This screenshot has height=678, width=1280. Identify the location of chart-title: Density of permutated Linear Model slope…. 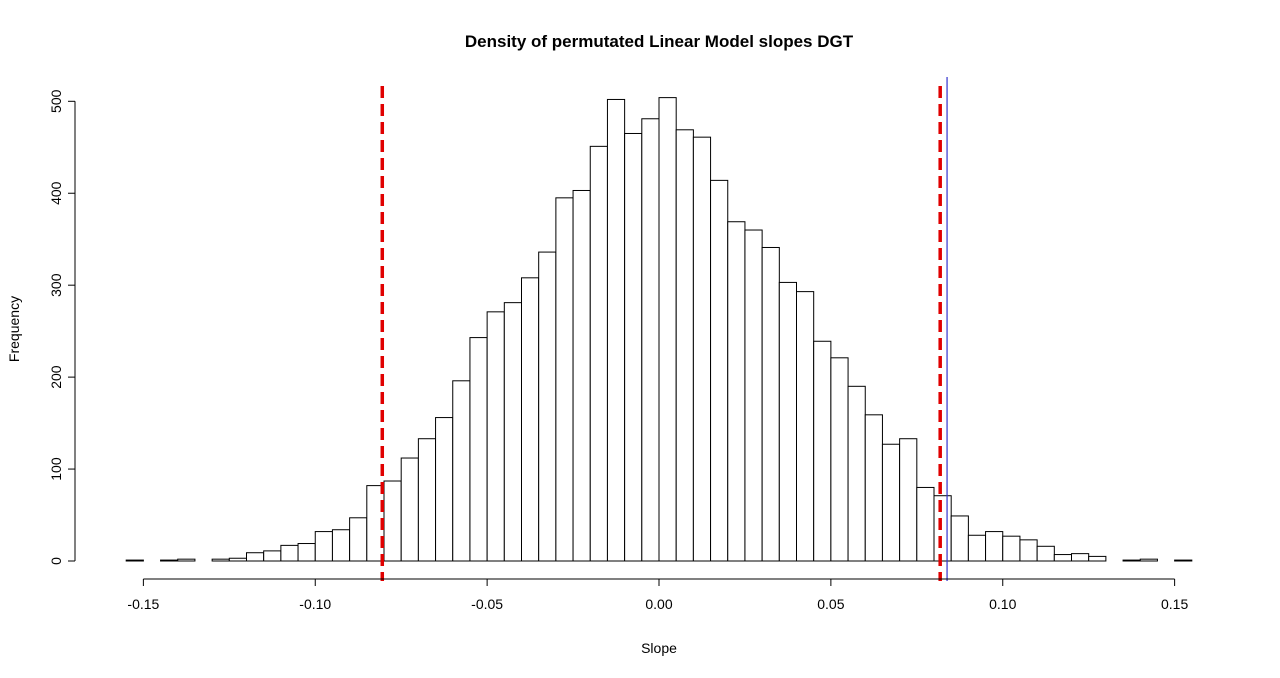
(659, 41).